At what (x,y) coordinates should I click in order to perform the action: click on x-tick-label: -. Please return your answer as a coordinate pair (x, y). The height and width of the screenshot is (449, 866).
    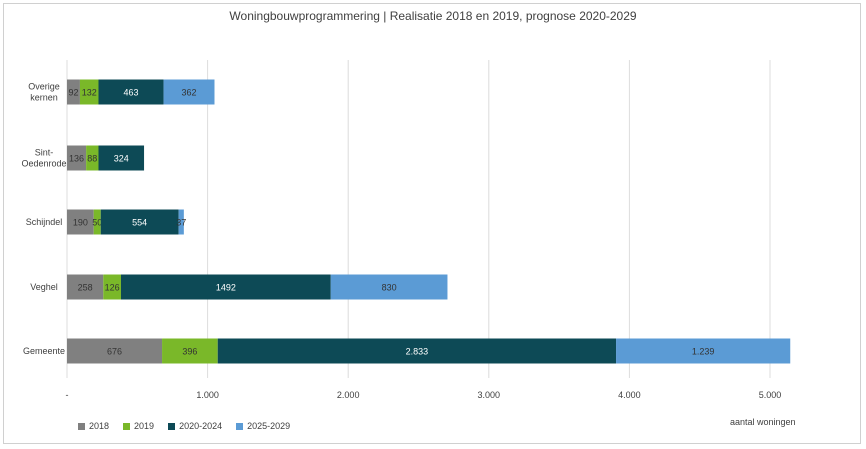
    Looking at the image, I should click on (67, 395).